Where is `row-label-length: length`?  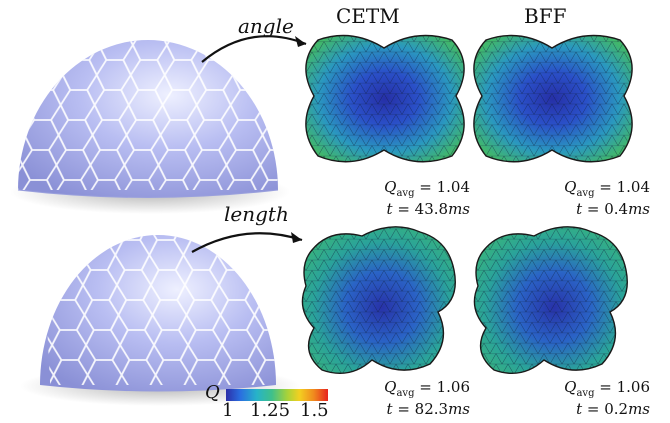
row-label-length: length is located at coordinates (256, 214).